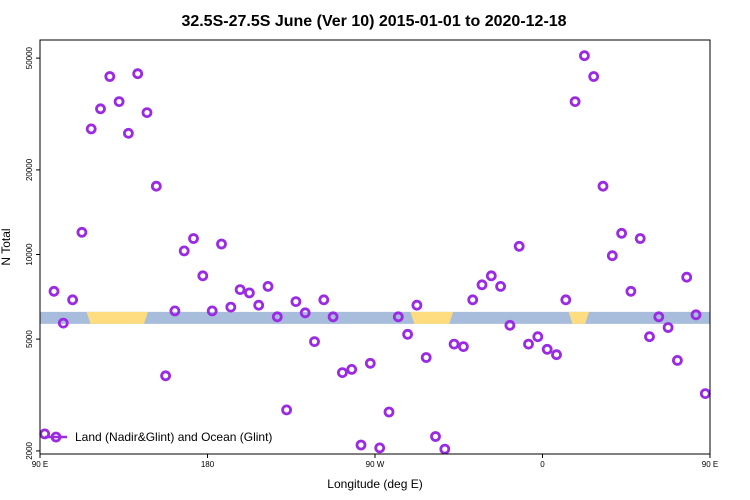 This screenshot has height=500, width=750. I want to click on y-tick-label: 10000, so click(29, 254).